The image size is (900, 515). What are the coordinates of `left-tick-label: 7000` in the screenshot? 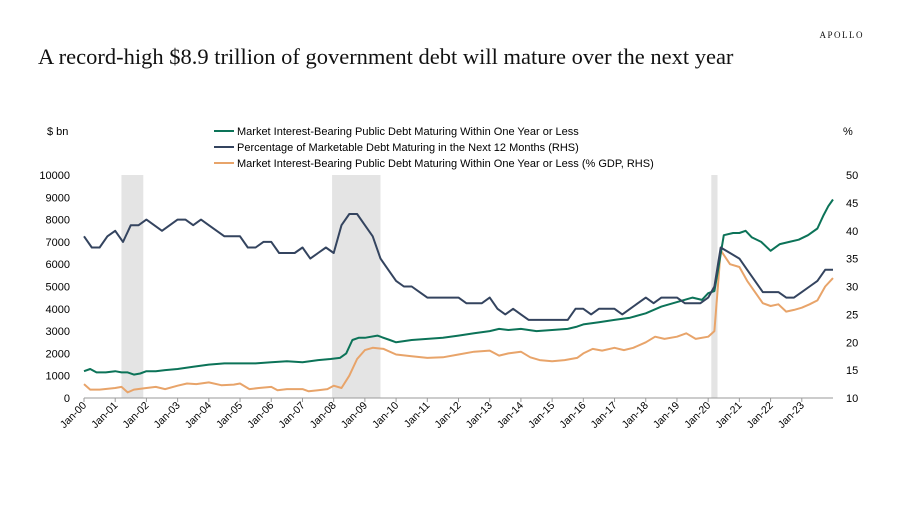 It's located at (58, 243).